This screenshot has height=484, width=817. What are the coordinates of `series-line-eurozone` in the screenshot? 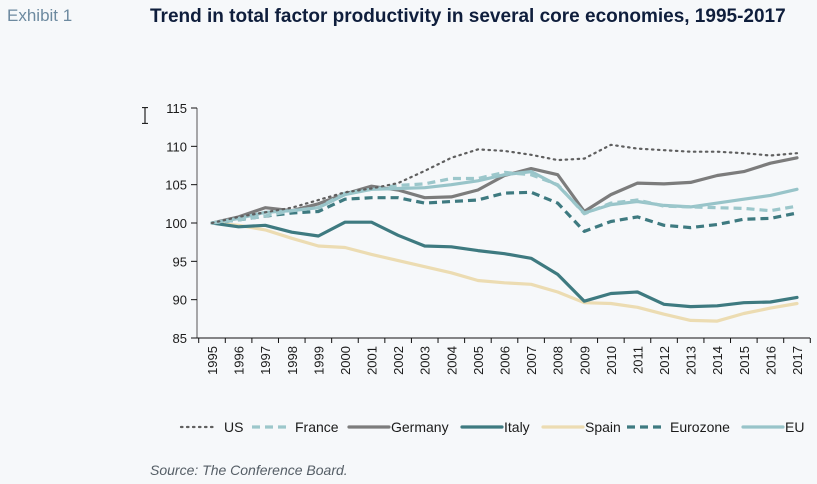 It's located at (504, 211).